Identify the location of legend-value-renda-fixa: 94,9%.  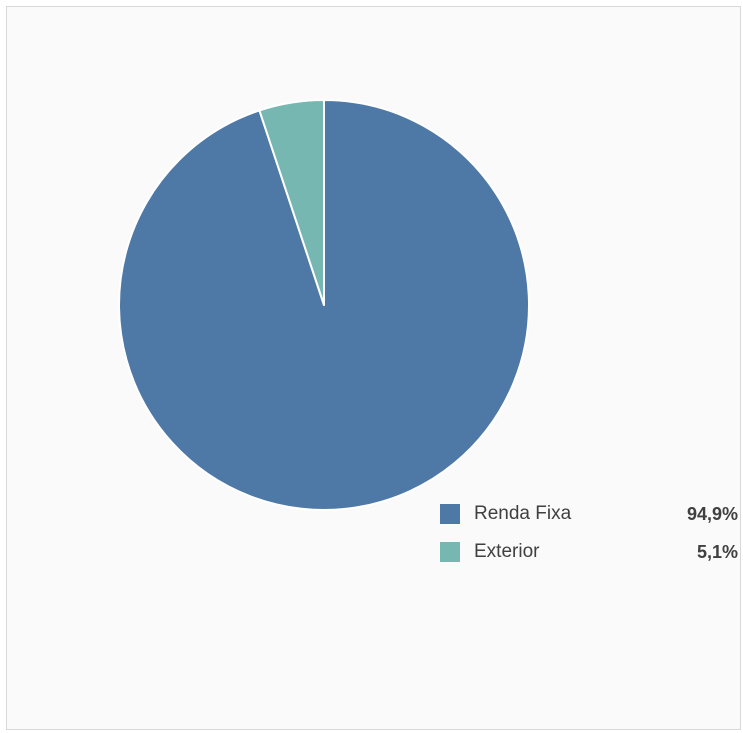
(712, 513).